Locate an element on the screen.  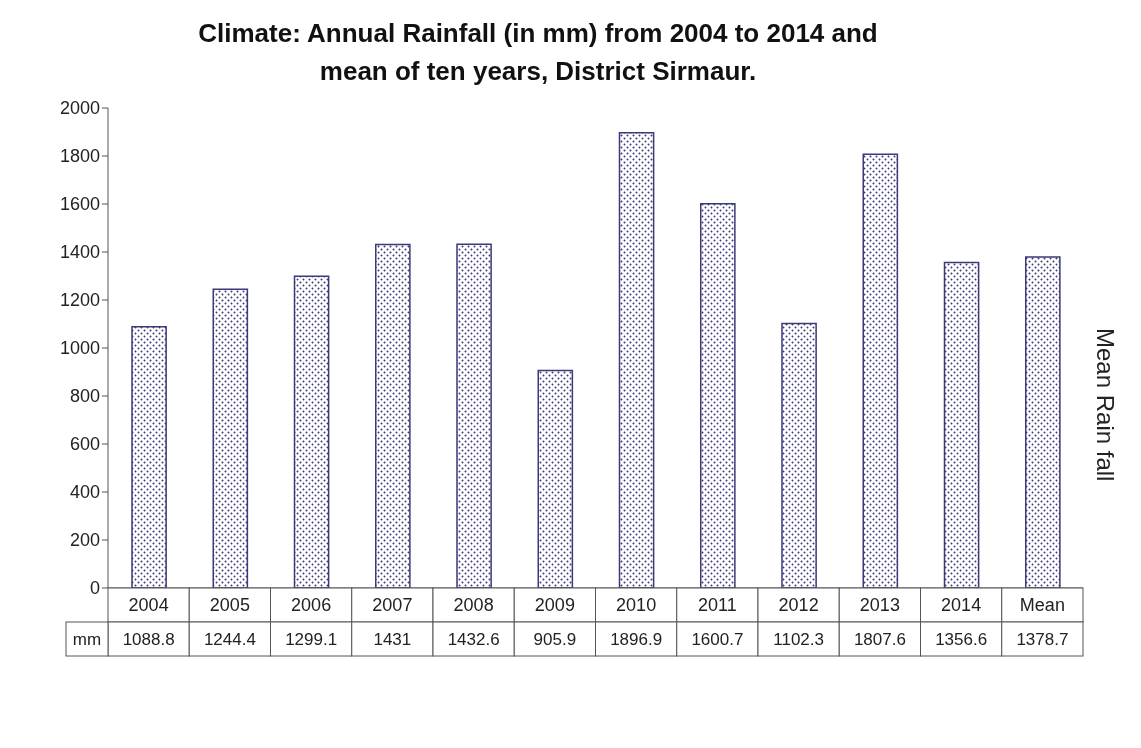
data-label: 1600.7 is located at coordinates (717, 639).